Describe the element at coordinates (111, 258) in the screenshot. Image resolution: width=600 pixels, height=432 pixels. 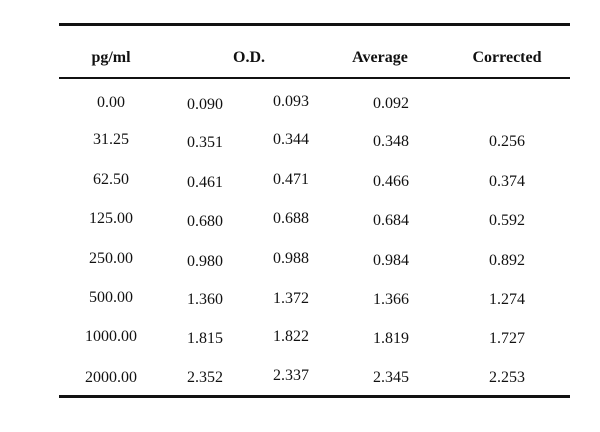
I see `cell-pgml: 250.00` at that location.